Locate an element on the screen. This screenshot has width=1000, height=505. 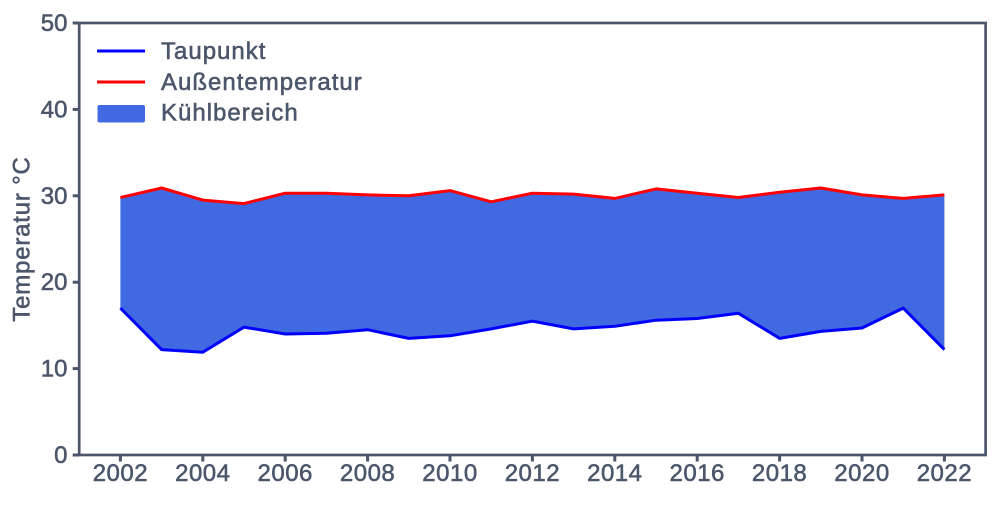
svg-text: 40 is located at coordinates (54, 109).